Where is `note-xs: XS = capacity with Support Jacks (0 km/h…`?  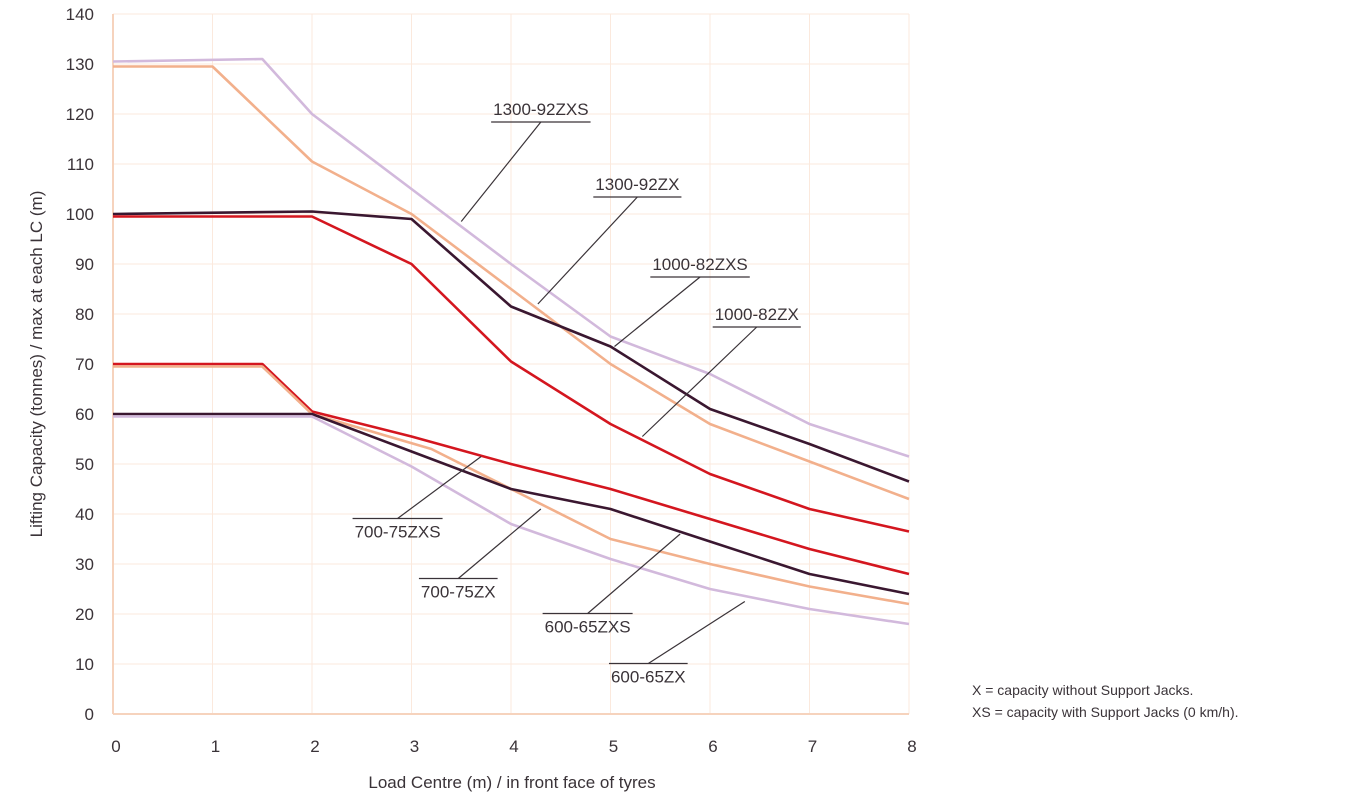
note-xs: XS = capacity with Support Jacks (0 km/h… is located at coordinates (1105, 712).